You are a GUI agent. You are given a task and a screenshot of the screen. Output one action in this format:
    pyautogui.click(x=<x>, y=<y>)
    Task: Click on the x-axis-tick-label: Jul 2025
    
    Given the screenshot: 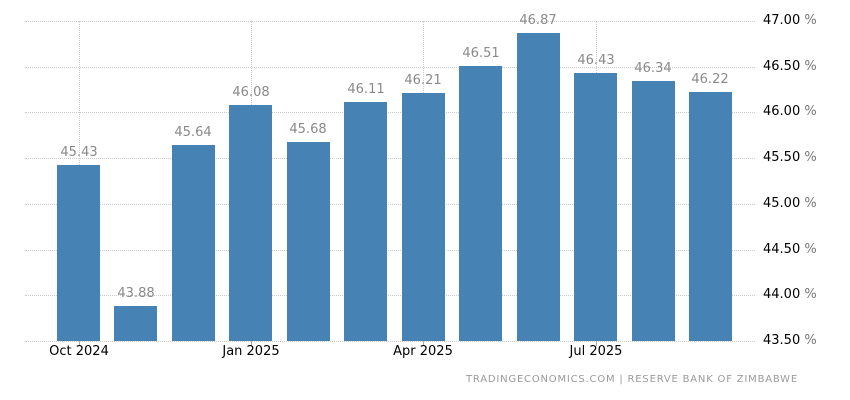 What is the action you would take?
    pyautogui.click(x=596, y=351)
    